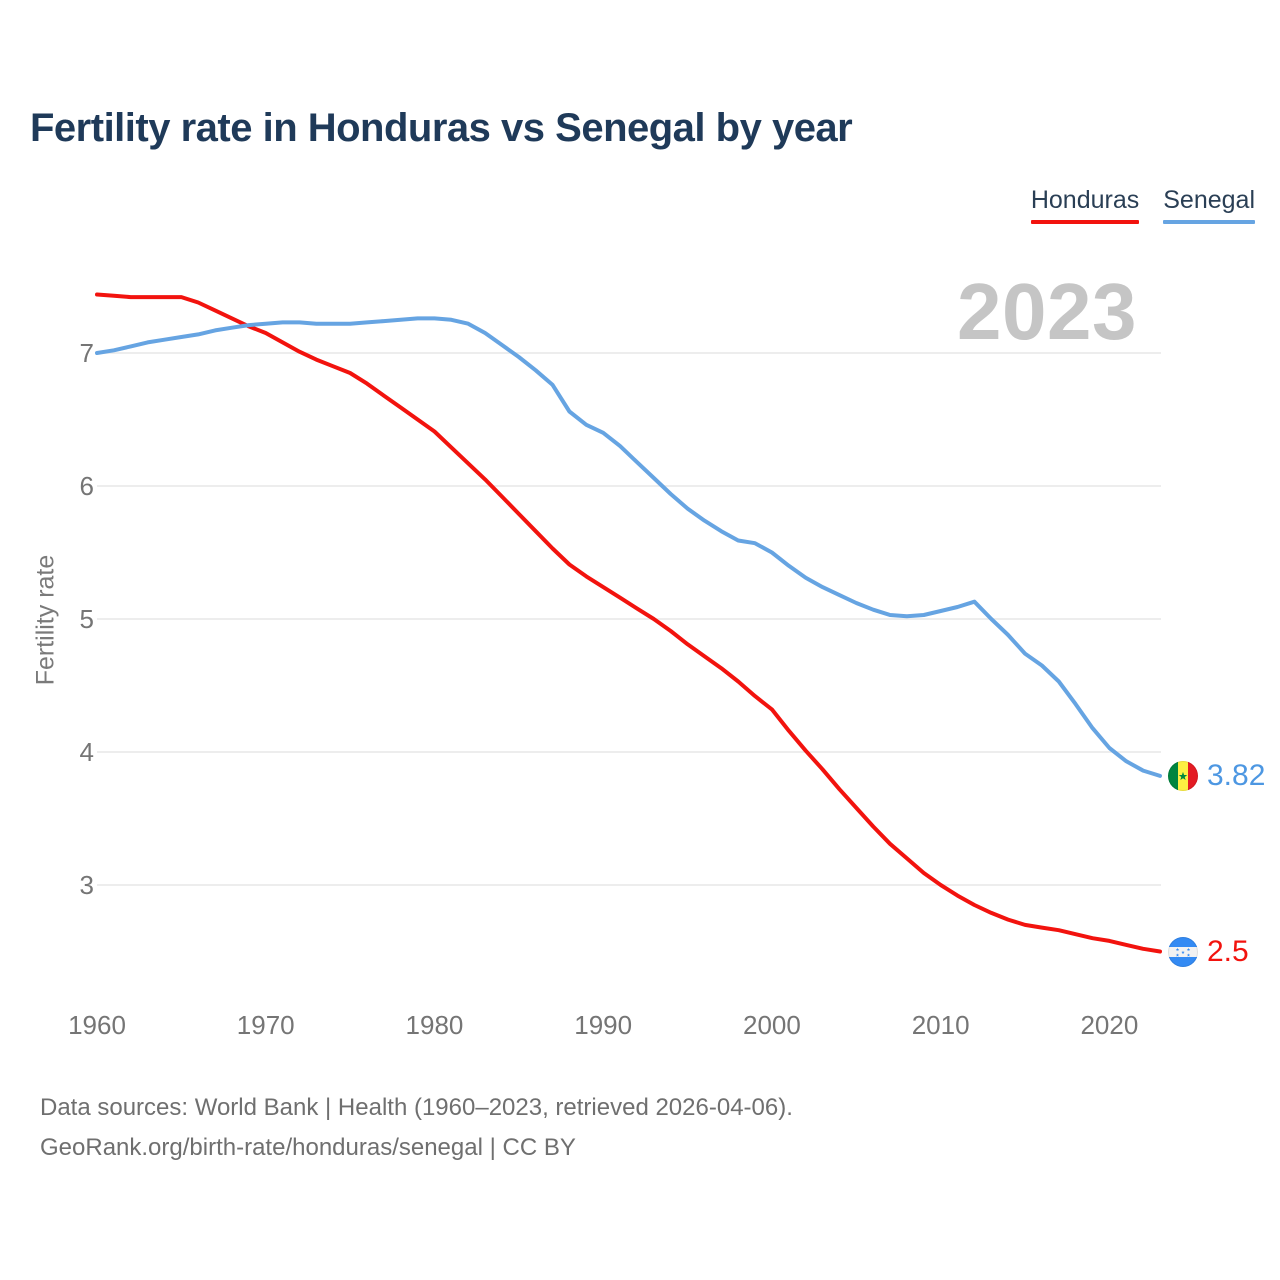 This screenshot has width=1280, height=1280. I want to click on end-label-honduras: 2.5, so click(1208, 951).